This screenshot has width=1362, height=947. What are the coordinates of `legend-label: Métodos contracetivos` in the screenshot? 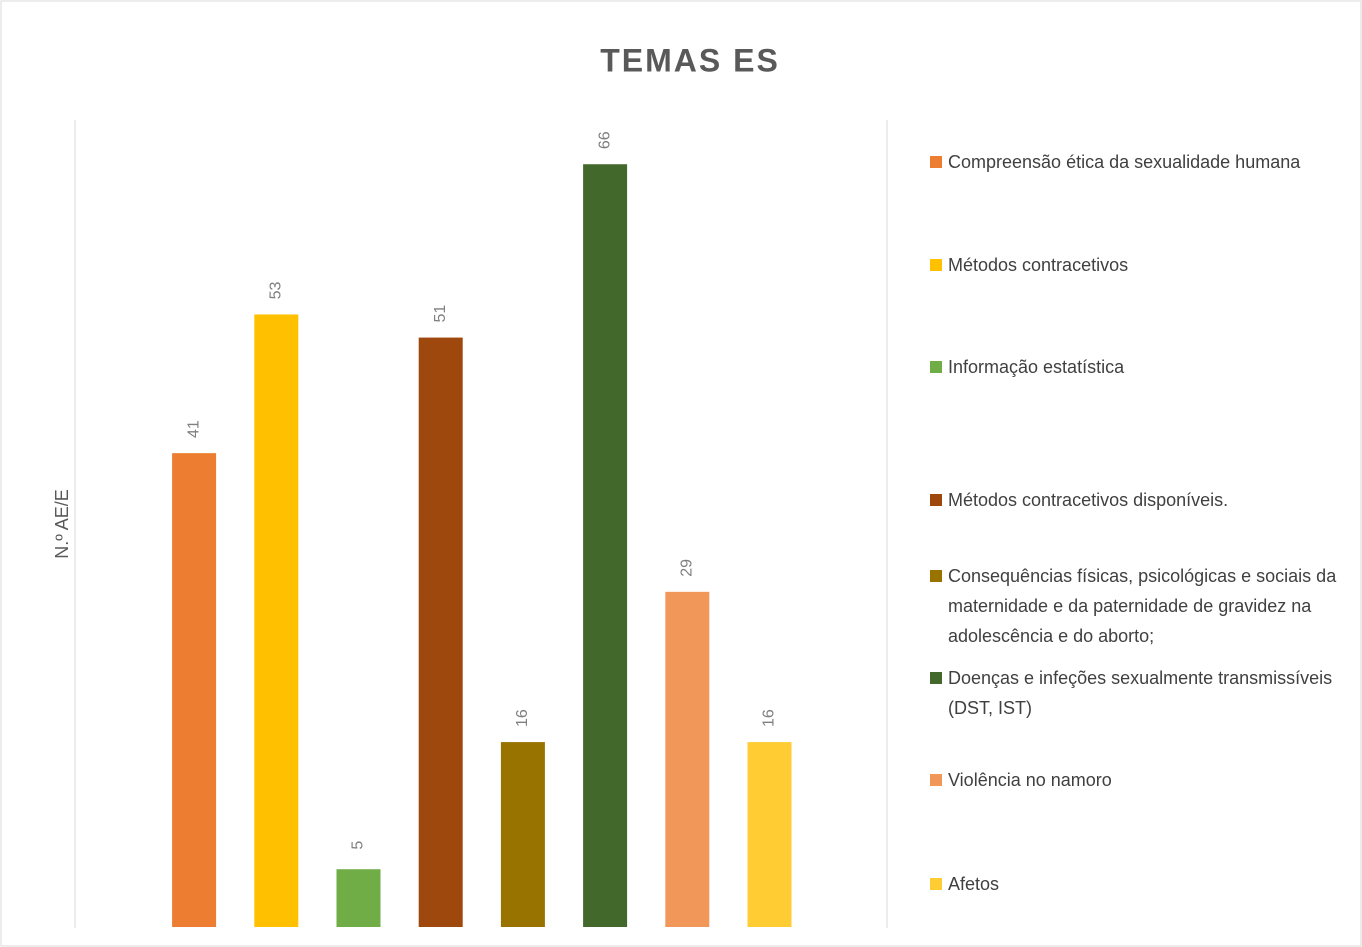 It's located at (1038, 265).